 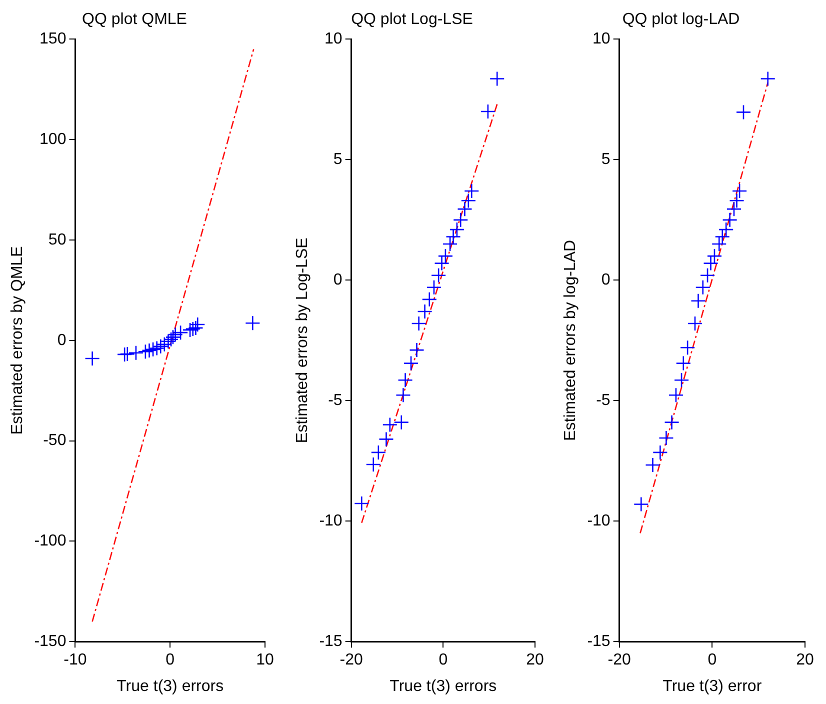 What do you see at coordinates (412, 19) in the screenshot?
I see `chart-title: QQ plot Log-LSE` at bounding box center [412, 19].